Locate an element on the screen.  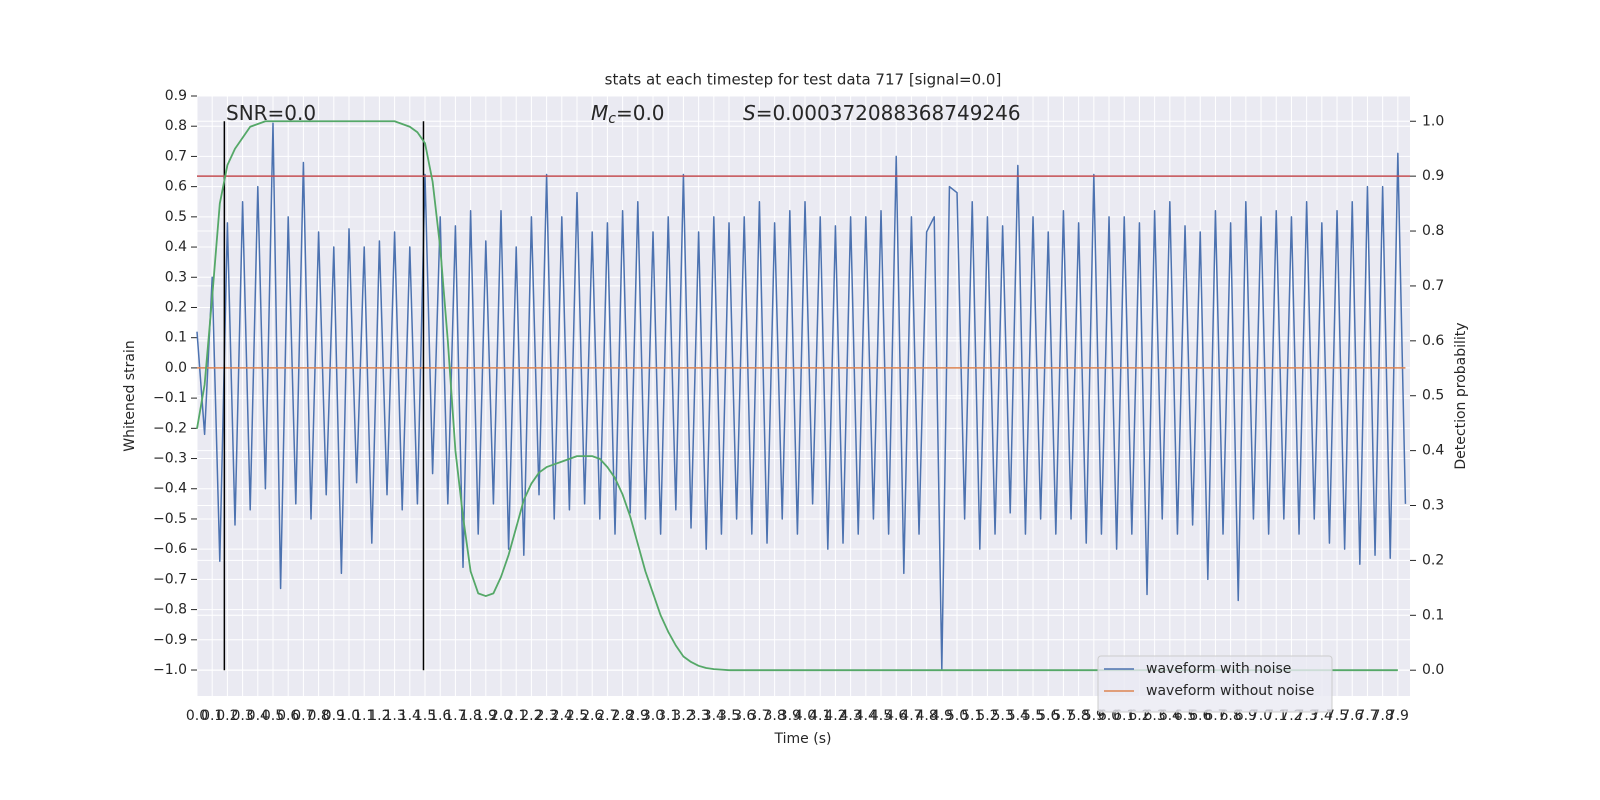
y-tick-label: −0.1 is located at coordinates (170, 398).